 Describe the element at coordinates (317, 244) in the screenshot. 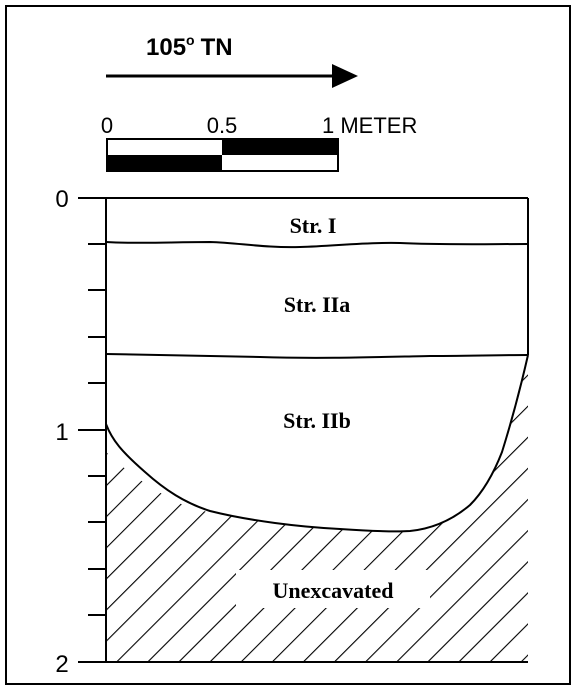

I see `boundary-str1-str2a` at that location.